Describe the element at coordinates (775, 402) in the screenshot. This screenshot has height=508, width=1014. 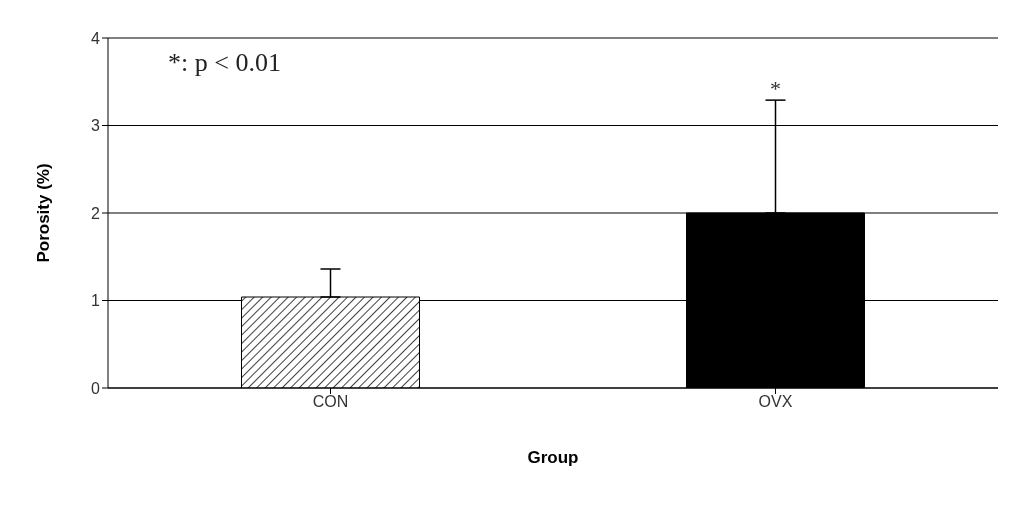
I see `x-tick-label: OVX` at that location.